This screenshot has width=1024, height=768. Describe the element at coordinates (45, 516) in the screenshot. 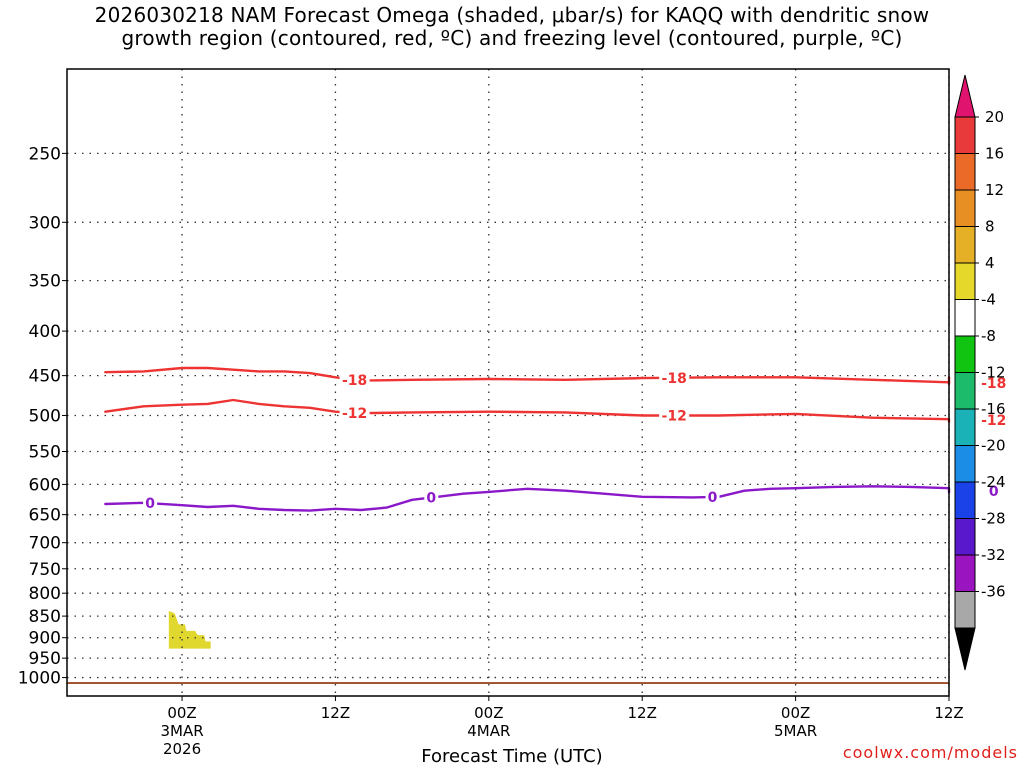

I see `y-tick-label: 650` at that location.